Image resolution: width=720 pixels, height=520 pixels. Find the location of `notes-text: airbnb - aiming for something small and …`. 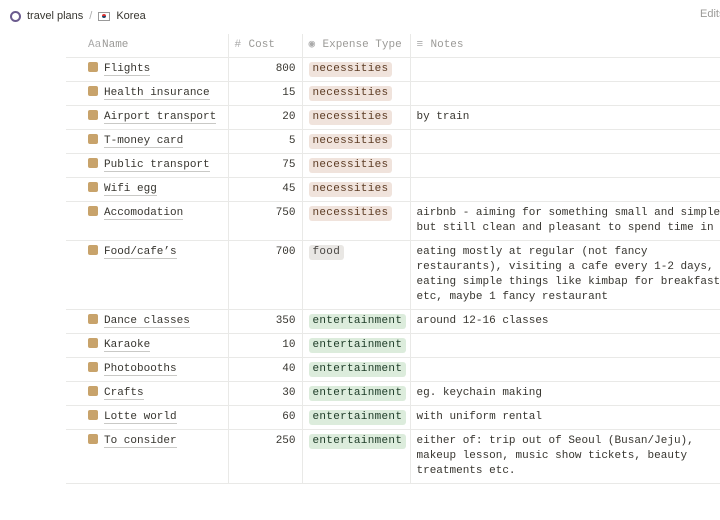

notes-text: airbnb - aiming for something small and … is located at coordinates (568, 220).